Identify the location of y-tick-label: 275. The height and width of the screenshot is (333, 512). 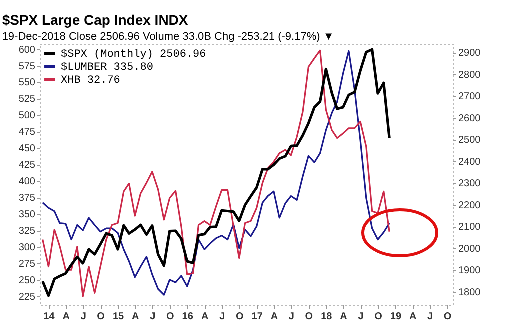
(27, 264).